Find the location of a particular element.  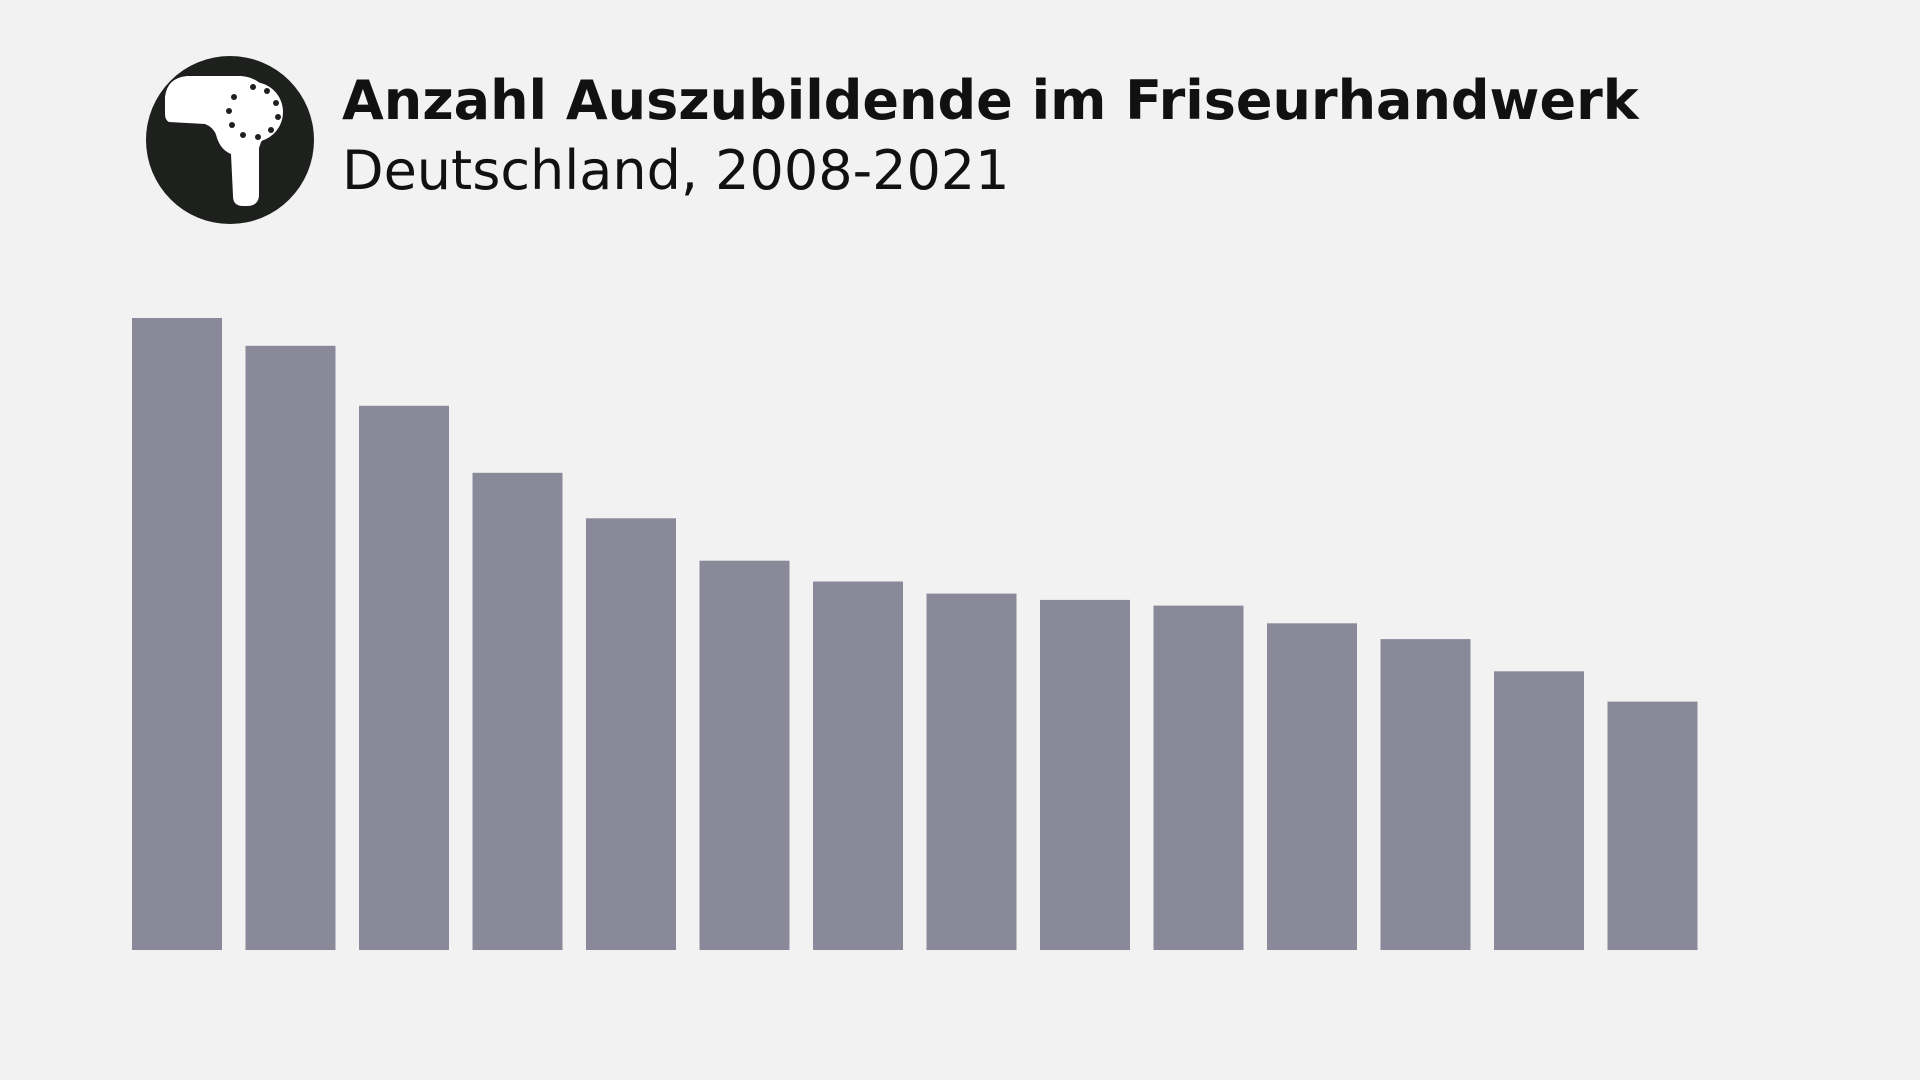

chart-title: Anzahl Auszubildende im Friseurhandwerk is located at coordinates (990, 100).